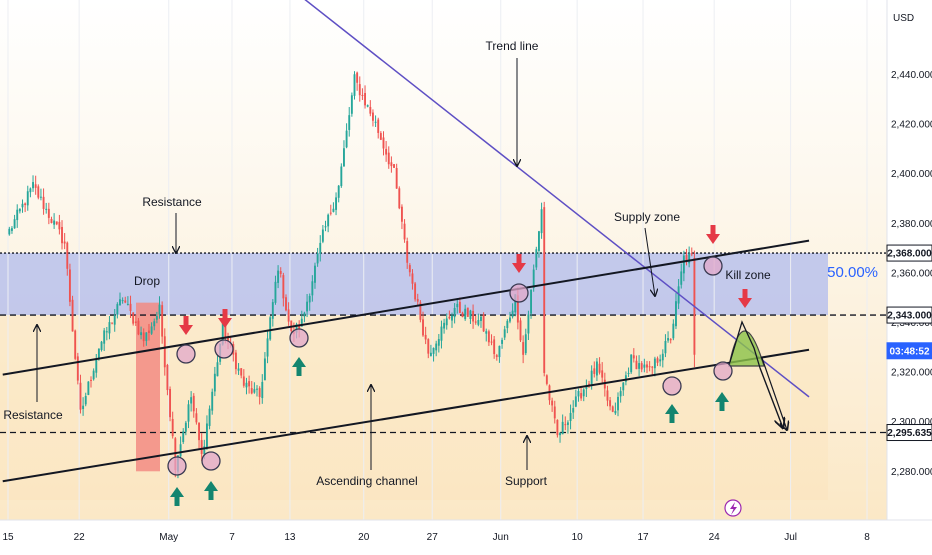  Describe the element at coordinates (909, 433) in the screenshot. I see `price-tag-label: 2,295.635` at that location.